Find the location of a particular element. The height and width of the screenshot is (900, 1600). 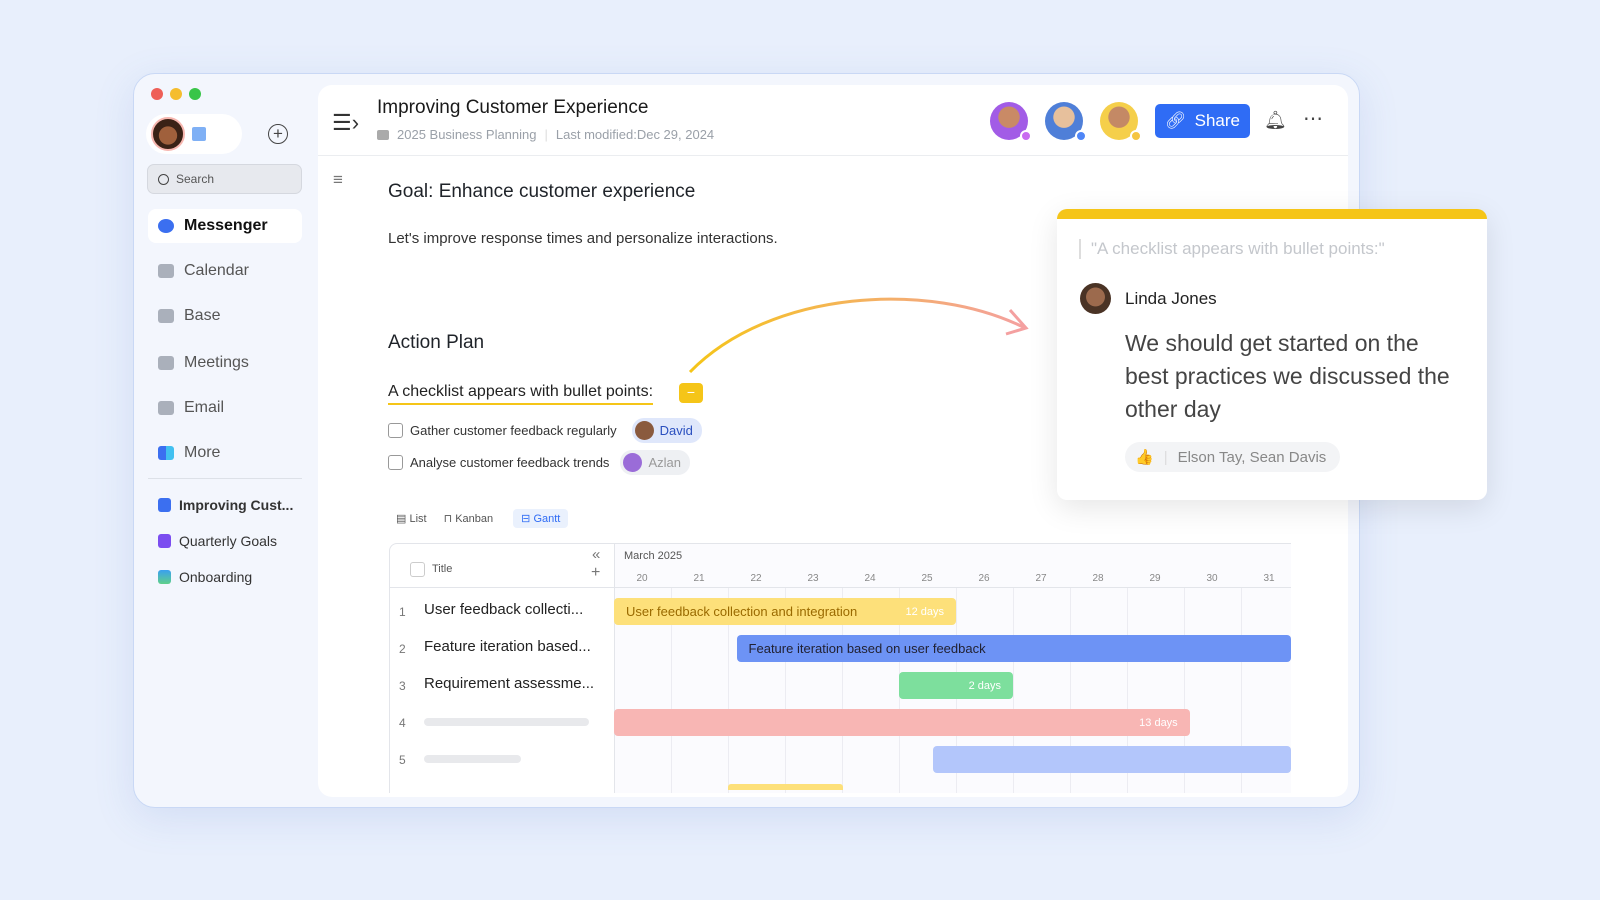

doc-label: Onboarding is located at coordinates (216, 577).